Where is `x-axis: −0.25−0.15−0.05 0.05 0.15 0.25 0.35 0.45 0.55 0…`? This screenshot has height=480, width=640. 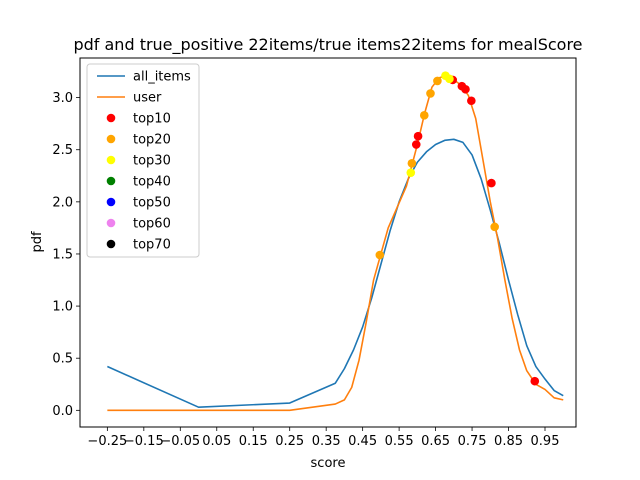
x-axis: −0.25−0.15−0.05 0.05 0.15 0.25 0.35 0.45 0.55 0… is located at coordinates (323, 438).